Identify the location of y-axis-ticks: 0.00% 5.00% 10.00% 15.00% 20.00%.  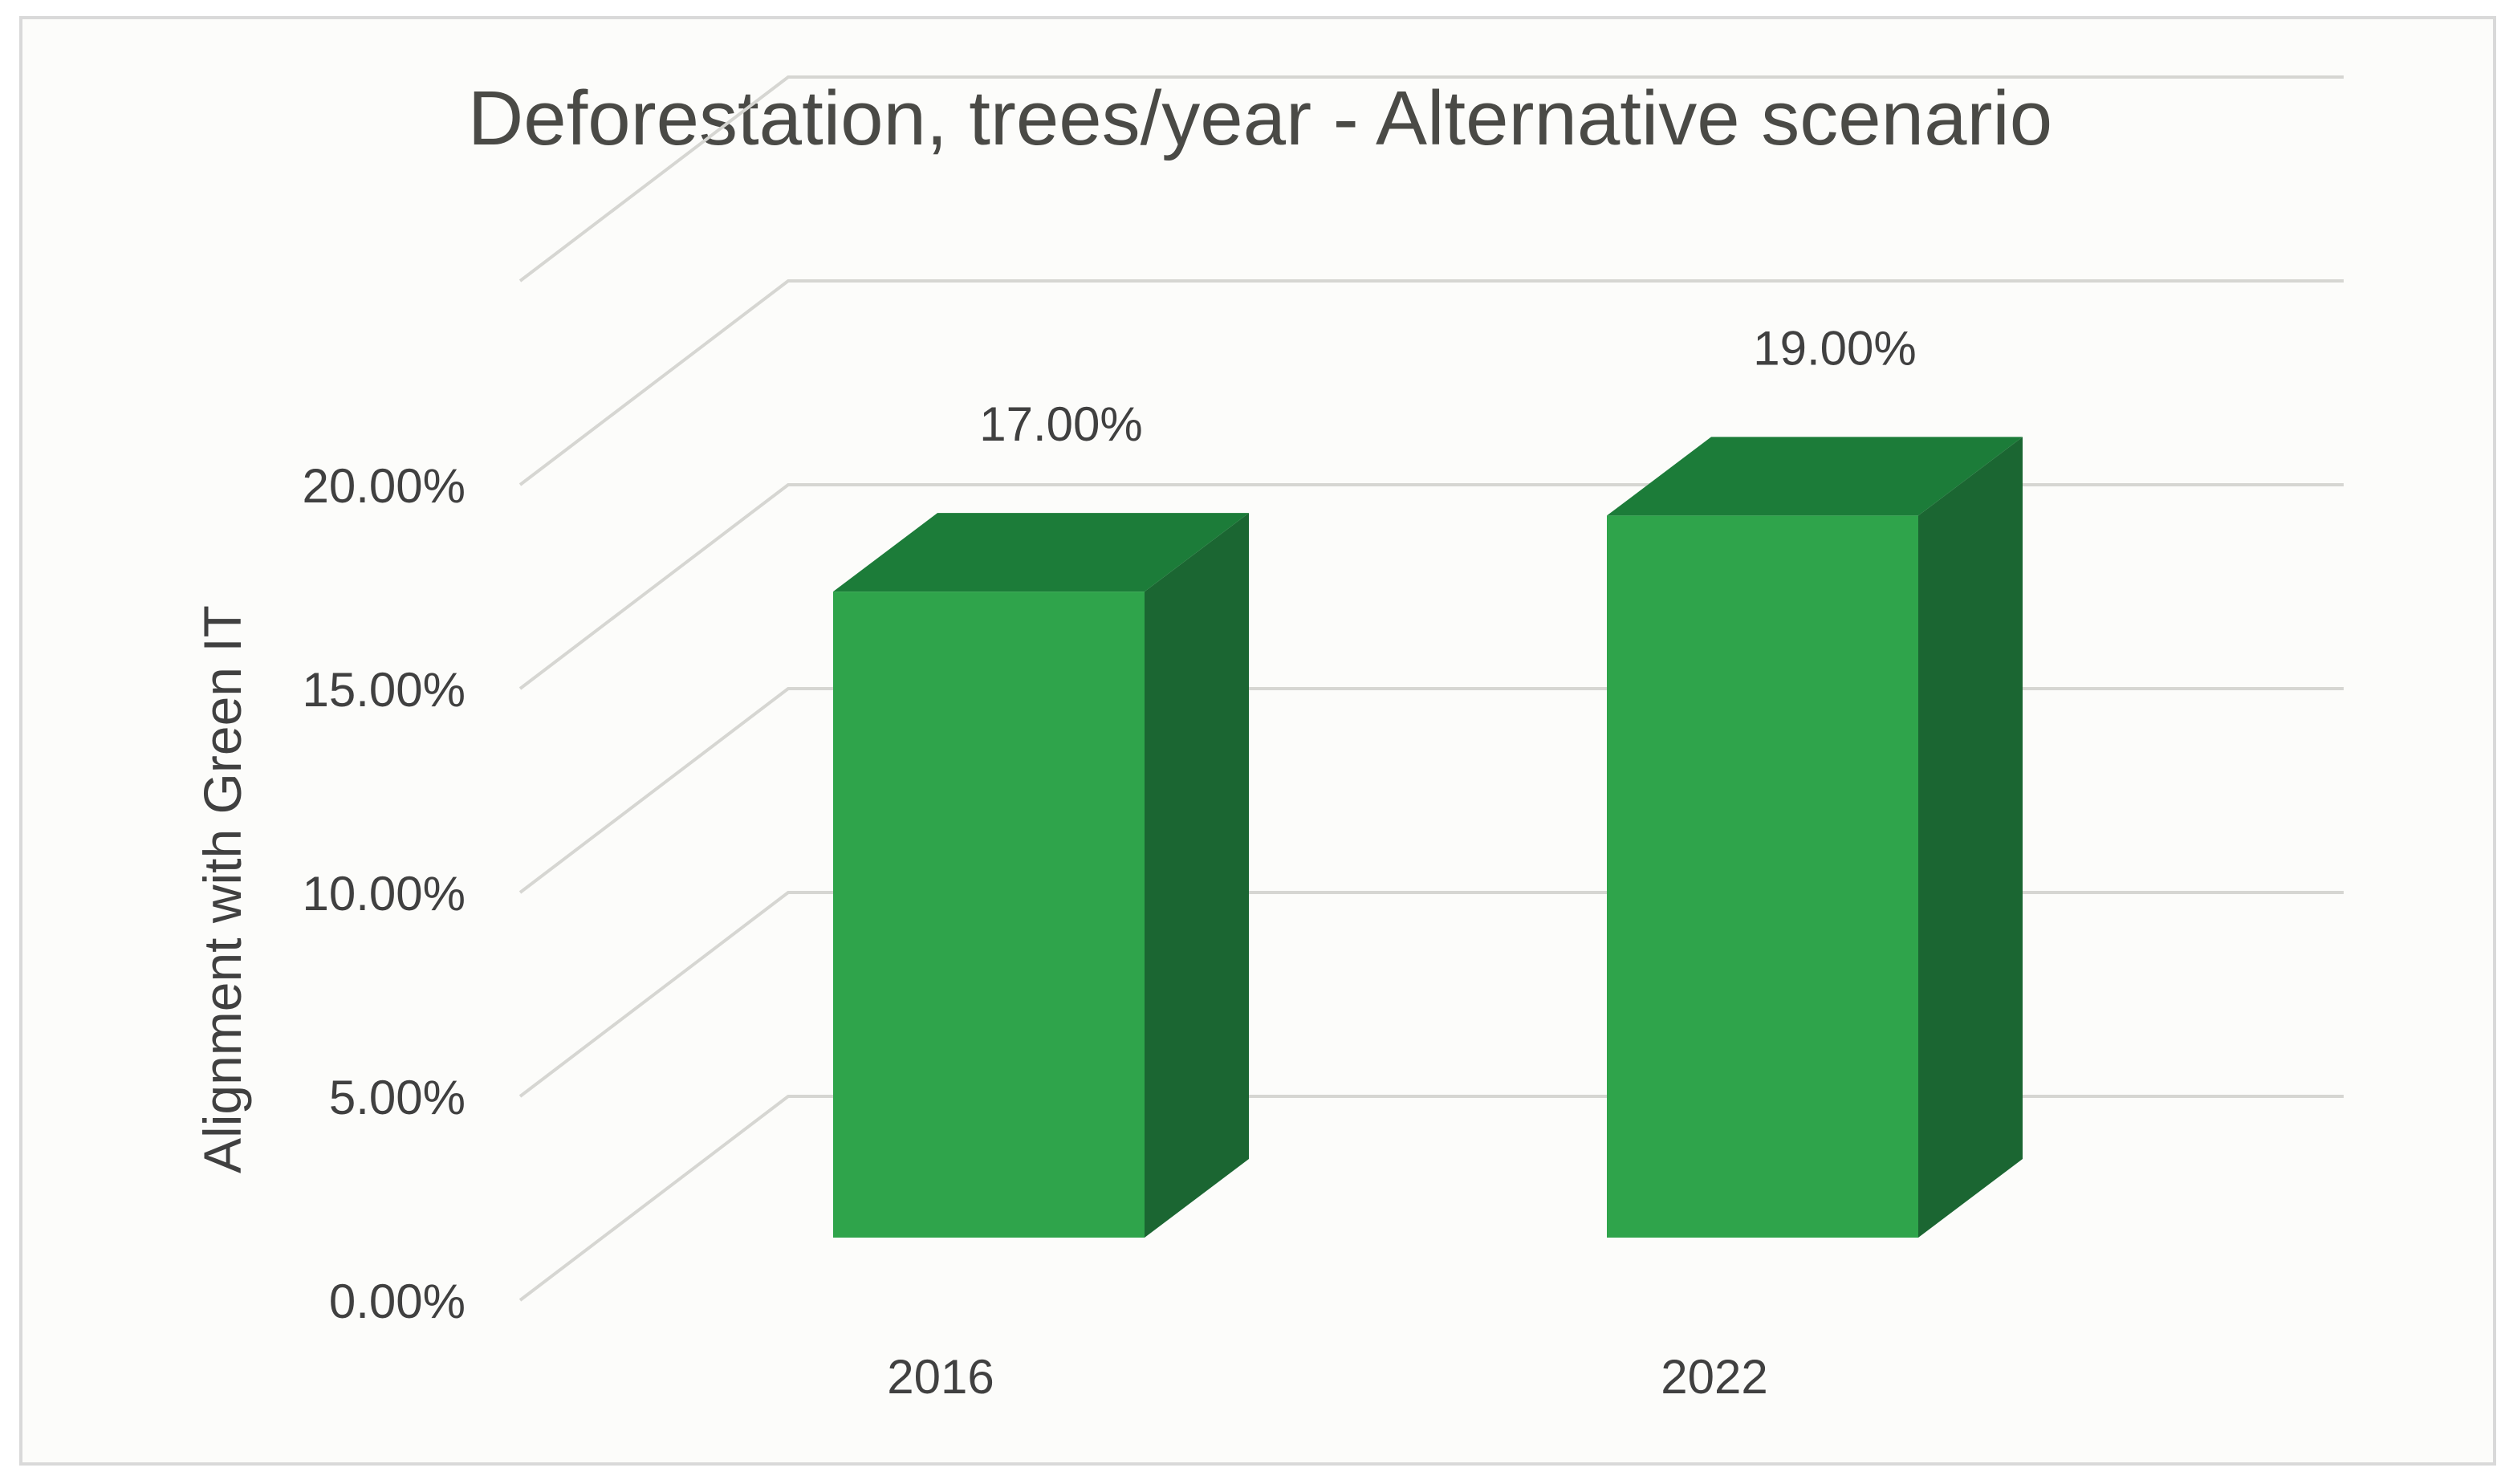
(384, 893).